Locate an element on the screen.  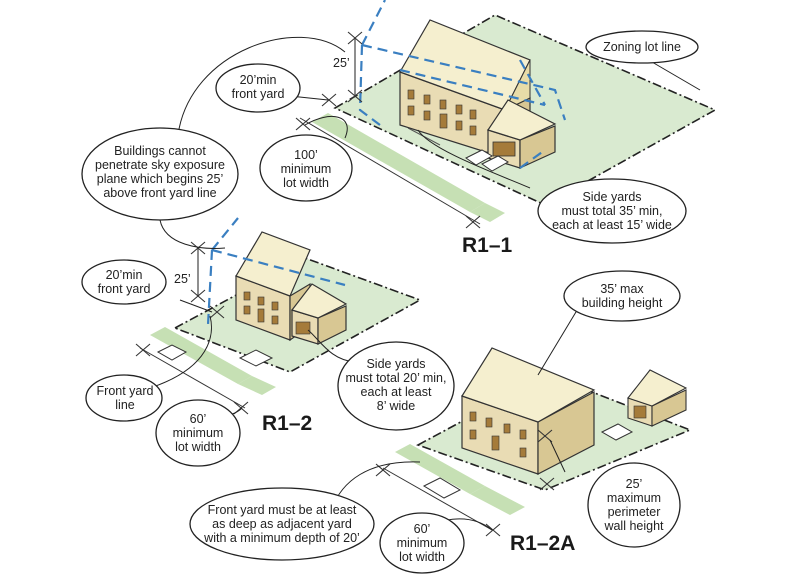
callout-front-yard-top: 20’min front yard is located at coordinates (258, 87).